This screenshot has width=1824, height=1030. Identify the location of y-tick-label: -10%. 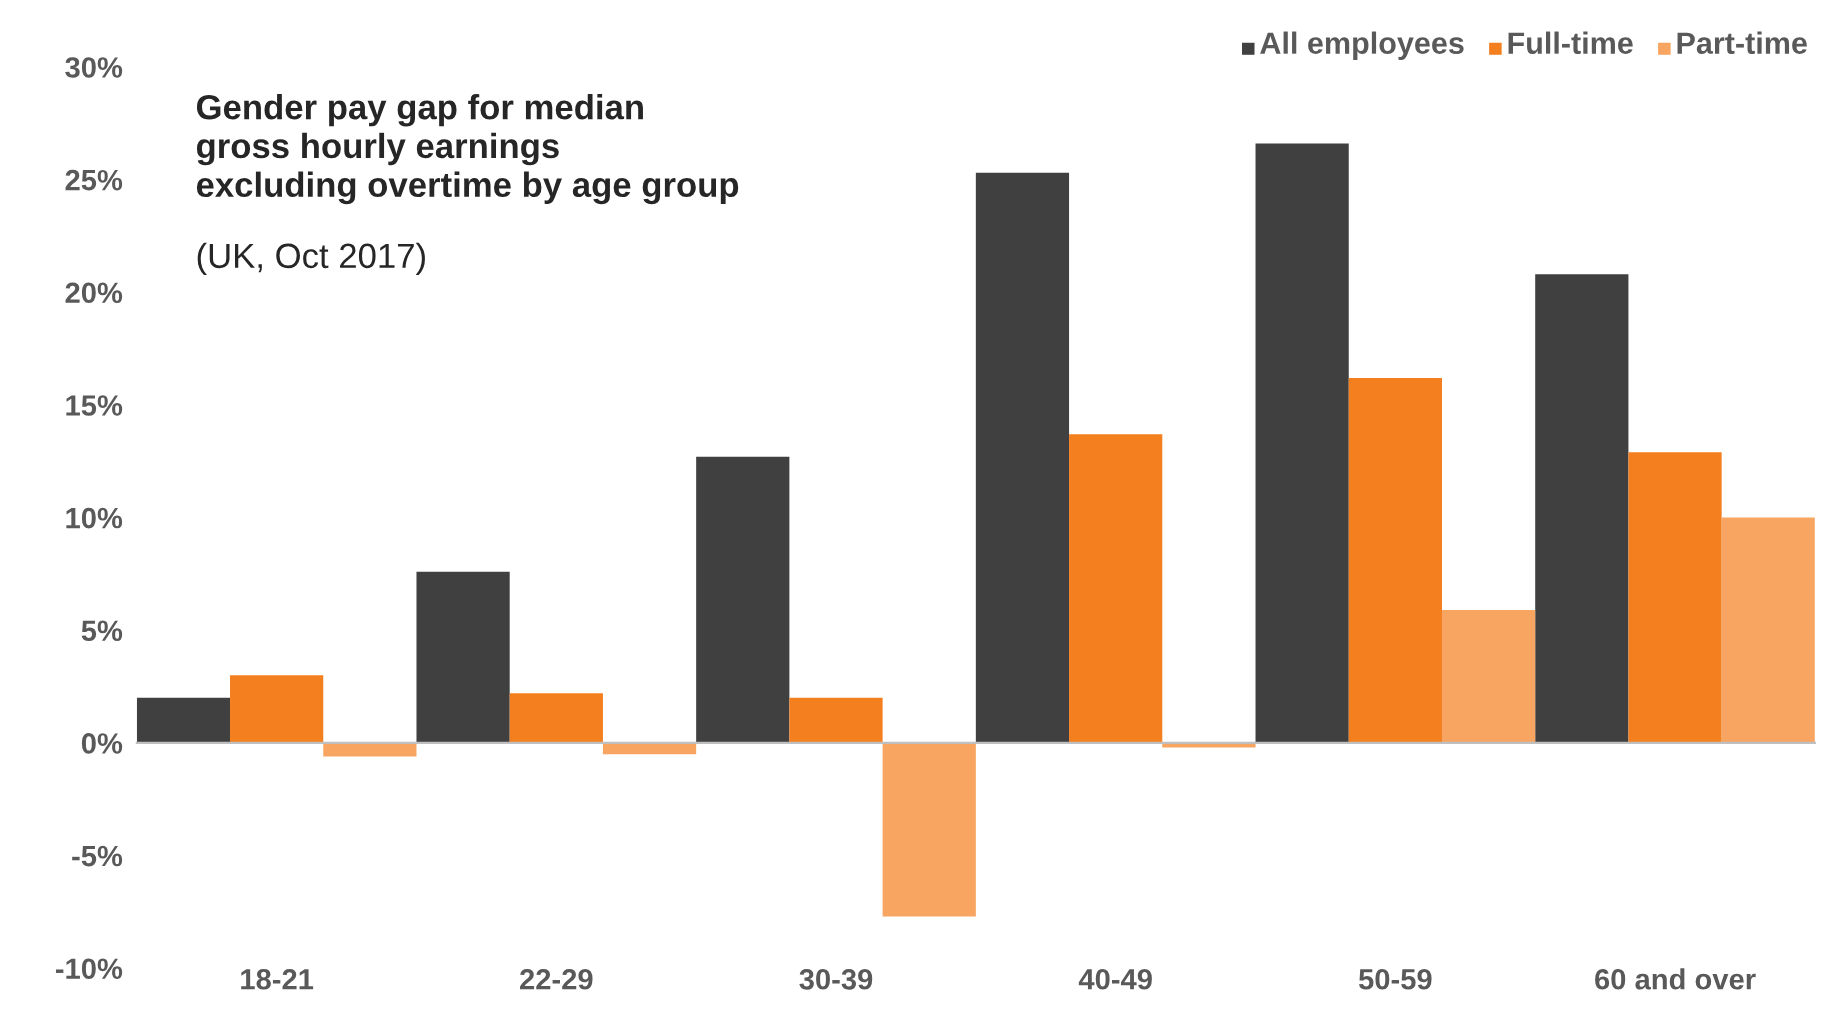
(89, 969).